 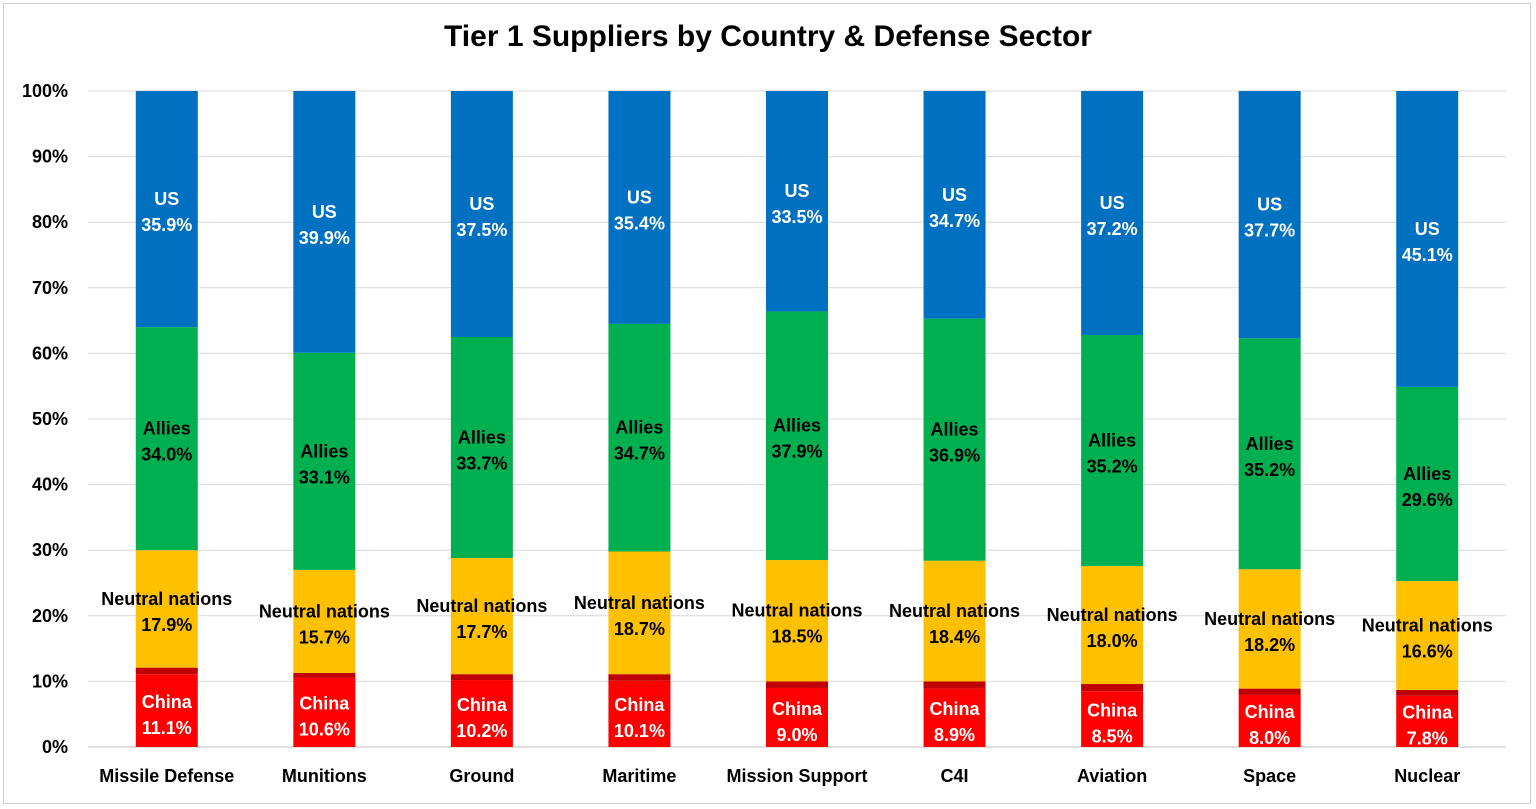 I want to click on y-tick-label: 100%, so click(x=45, y=91).